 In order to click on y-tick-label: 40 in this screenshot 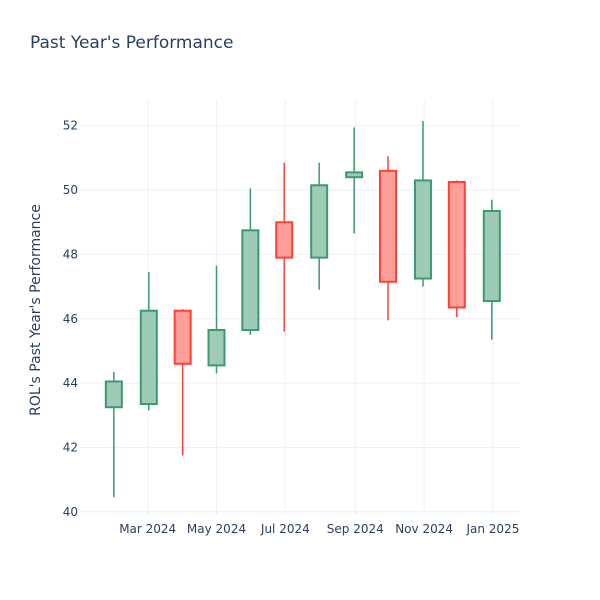, I will do `click(70, 512)`.